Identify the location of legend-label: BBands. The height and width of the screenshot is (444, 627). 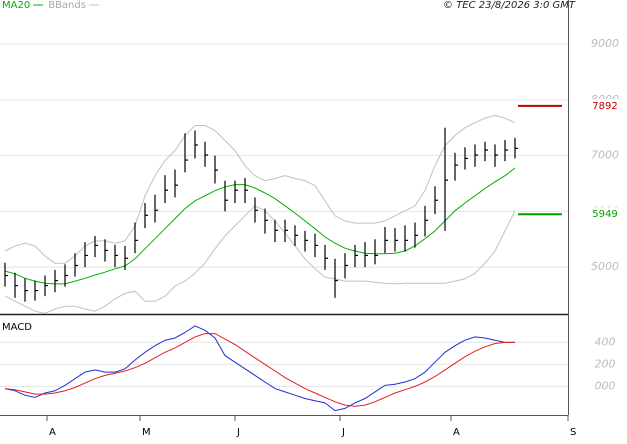
(67, 5).